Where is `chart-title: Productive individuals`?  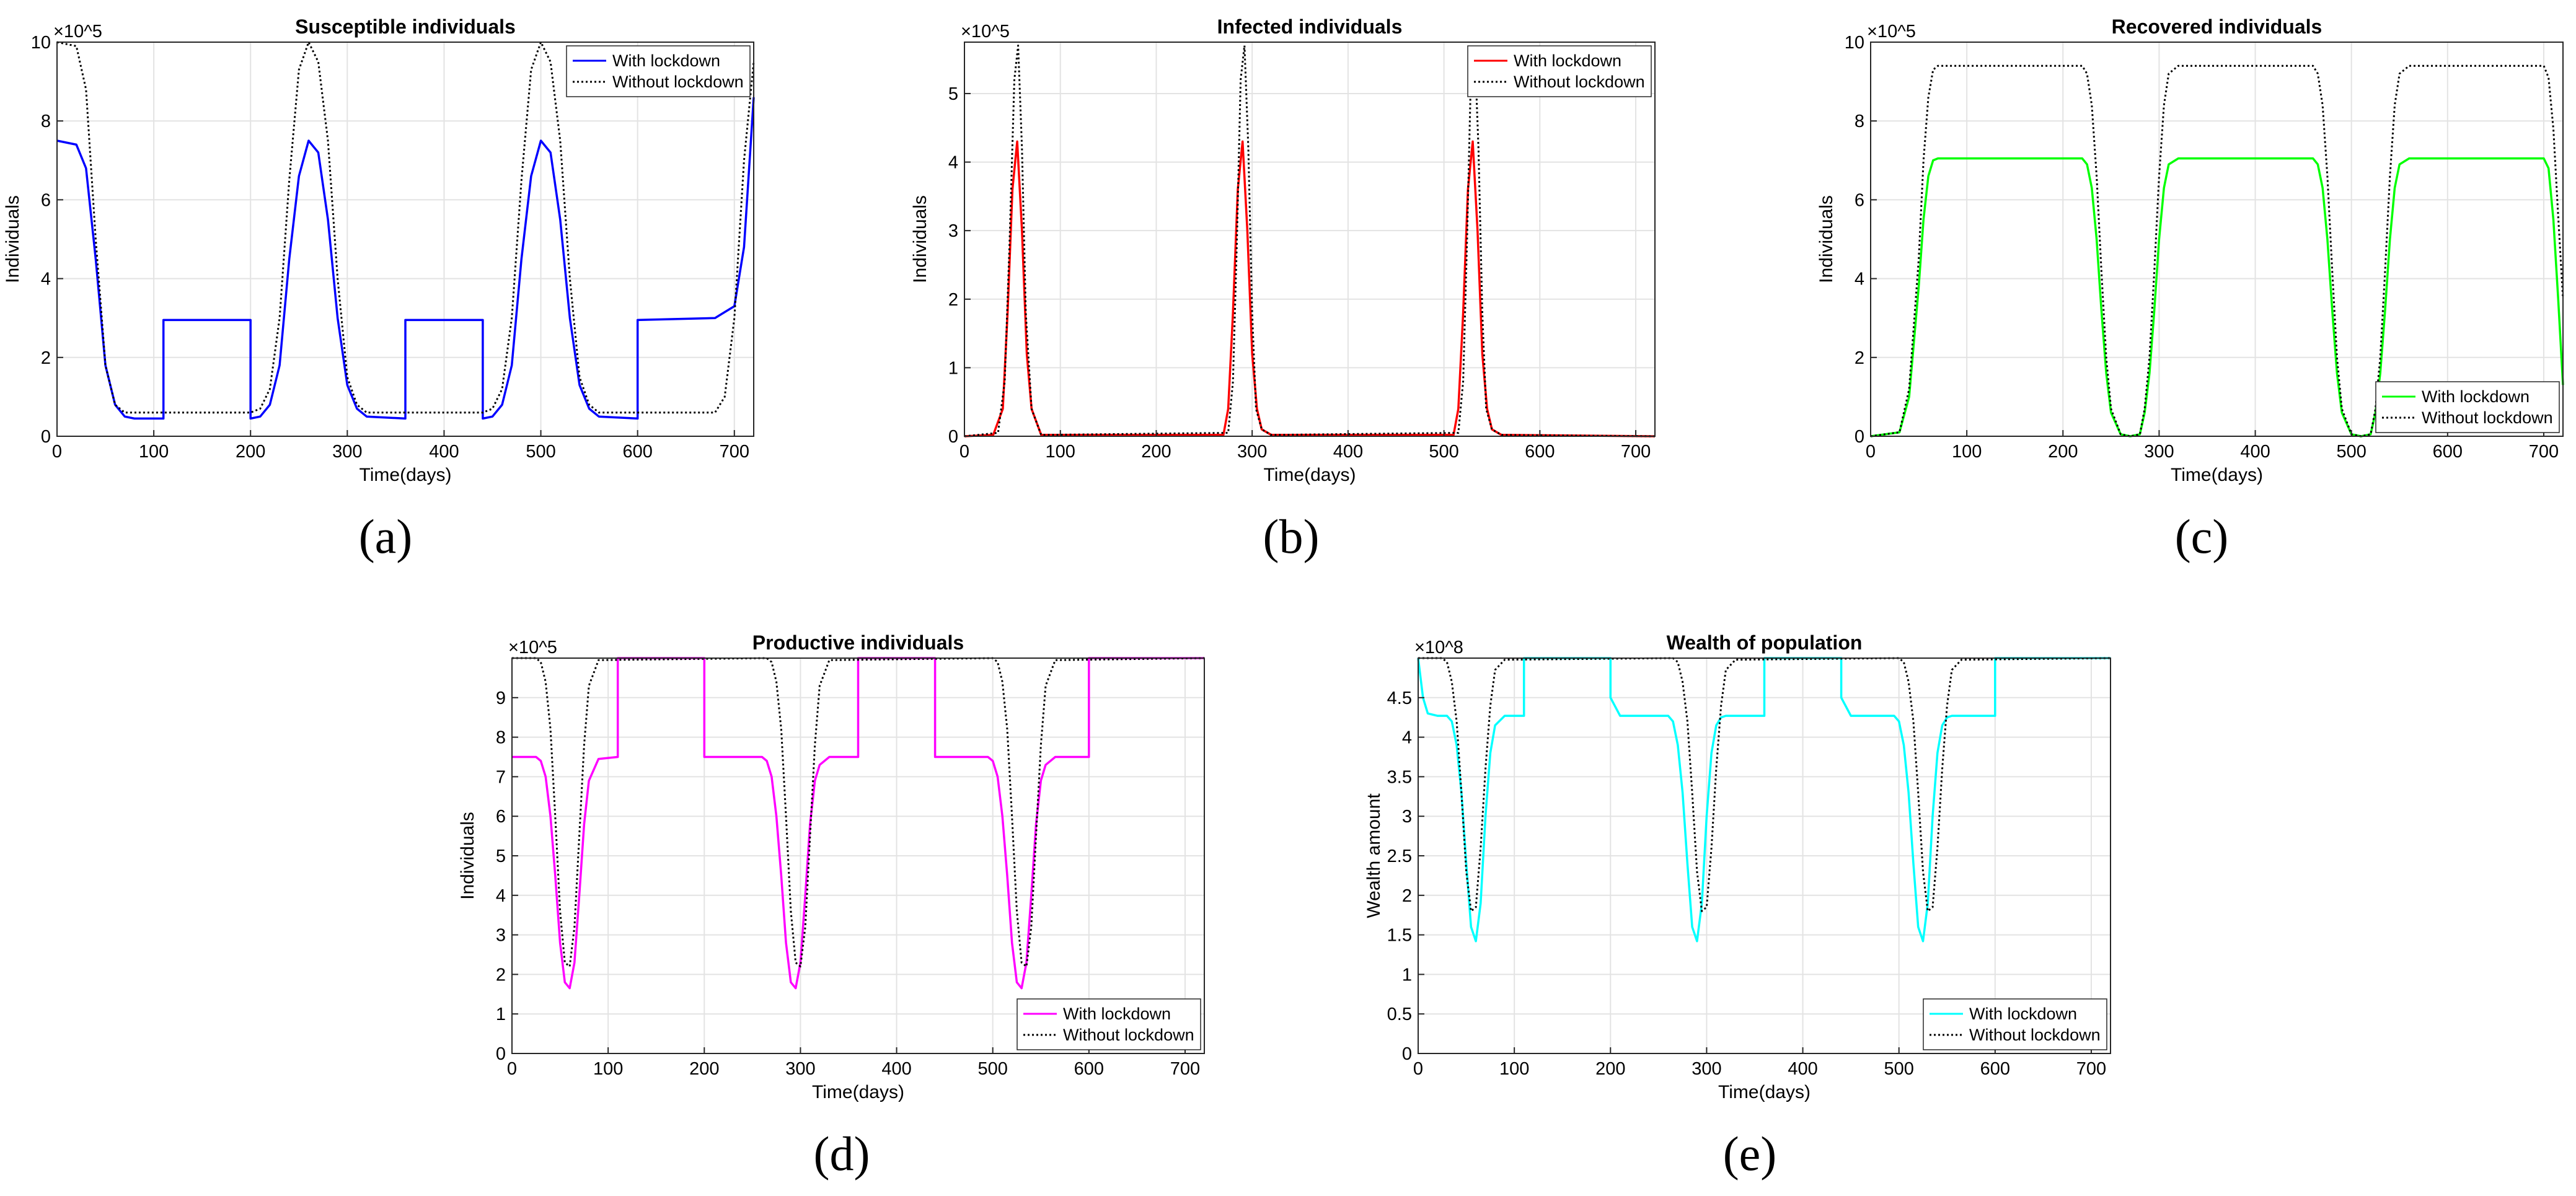
chart-title: Productive individuals is located at coordinates (858, 642).